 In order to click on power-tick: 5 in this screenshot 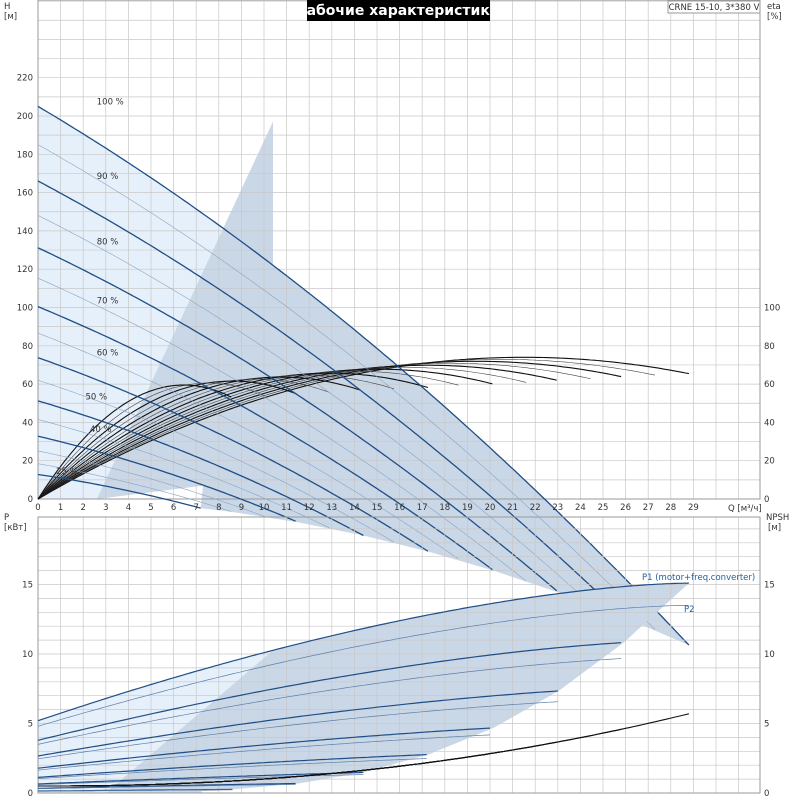, I will do `click(30, 725)`.